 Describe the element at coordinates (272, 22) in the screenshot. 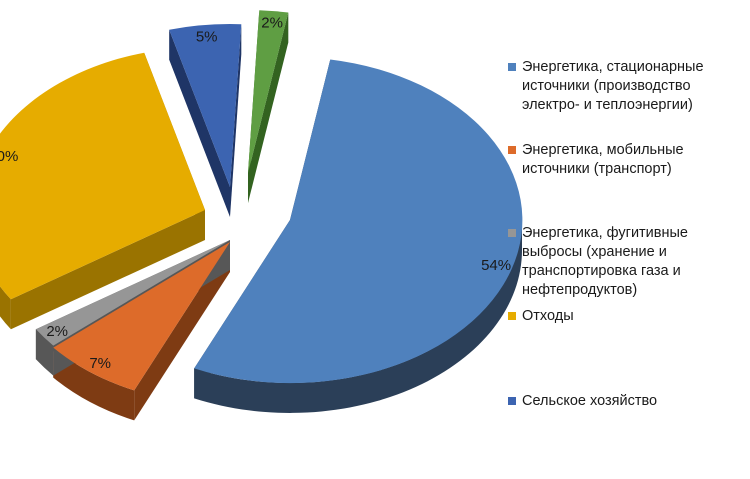

I see `slice-label-other: 2%` at that location.